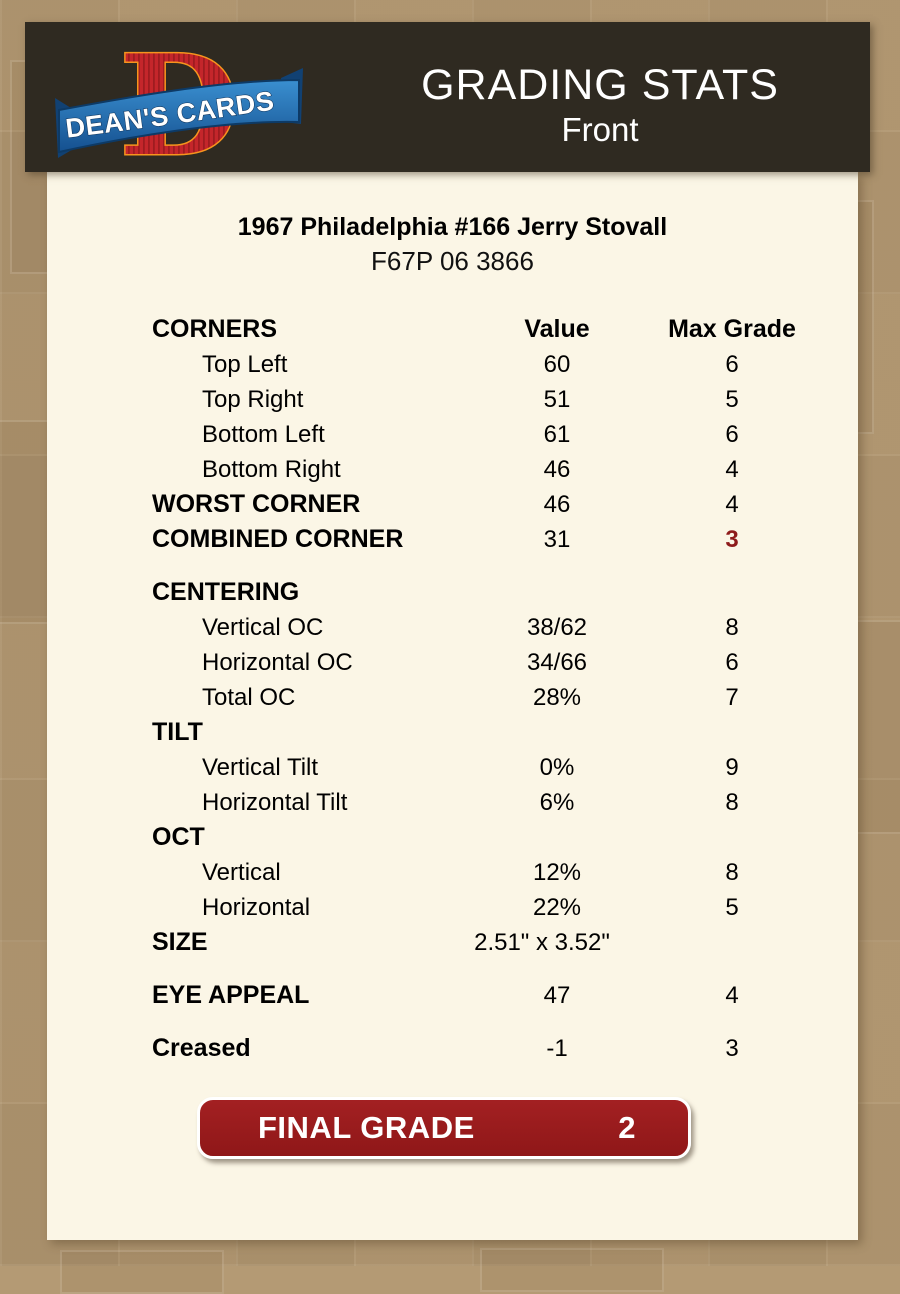 This screenshot has width=900, height=1294. I want to click on row-value: 22%, so click(557, 907).